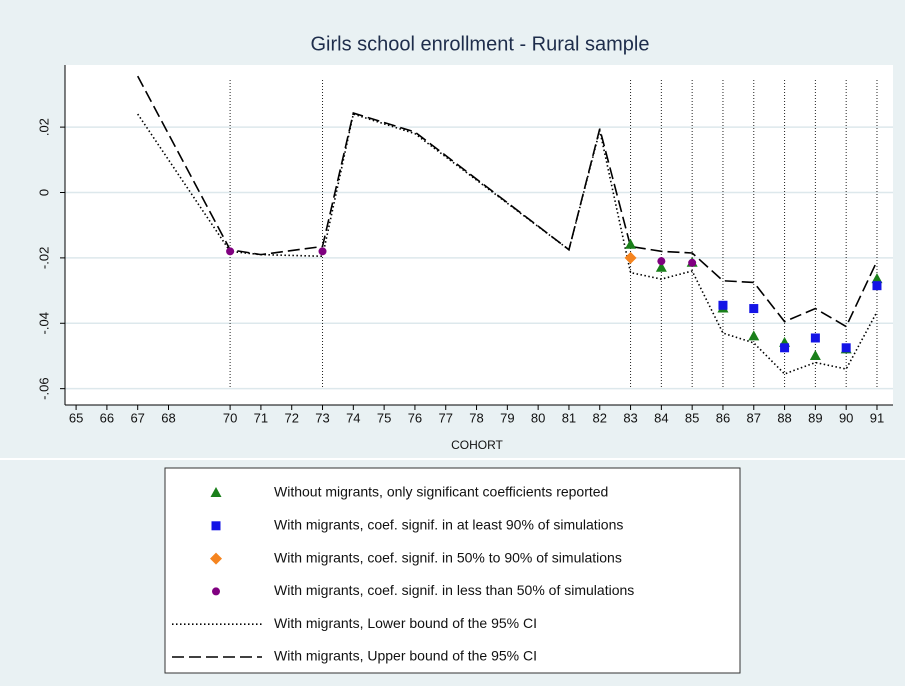  I want to click on x-tick-label: 77, so click(445, 417).